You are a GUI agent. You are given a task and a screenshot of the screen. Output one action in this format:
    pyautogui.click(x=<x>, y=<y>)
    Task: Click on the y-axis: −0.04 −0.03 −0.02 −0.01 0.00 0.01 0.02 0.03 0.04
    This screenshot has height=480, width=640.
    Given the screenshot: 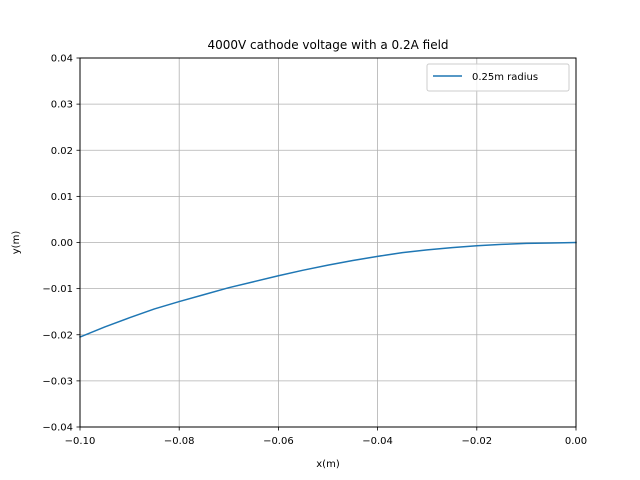 What is the action you would take?
    pyautogui.click(x=61, y=244)
    